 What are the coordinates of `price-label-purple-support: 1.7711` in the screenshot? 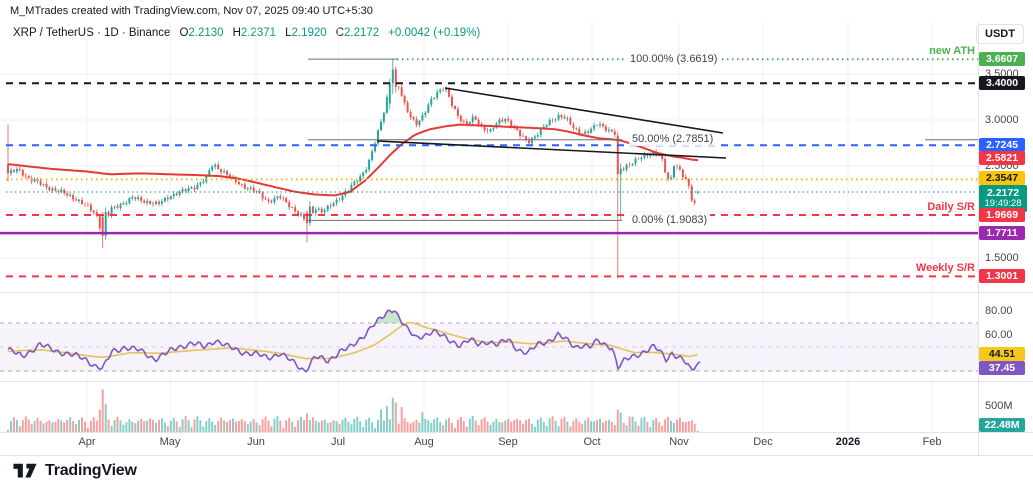 It's located at (1002, 233).